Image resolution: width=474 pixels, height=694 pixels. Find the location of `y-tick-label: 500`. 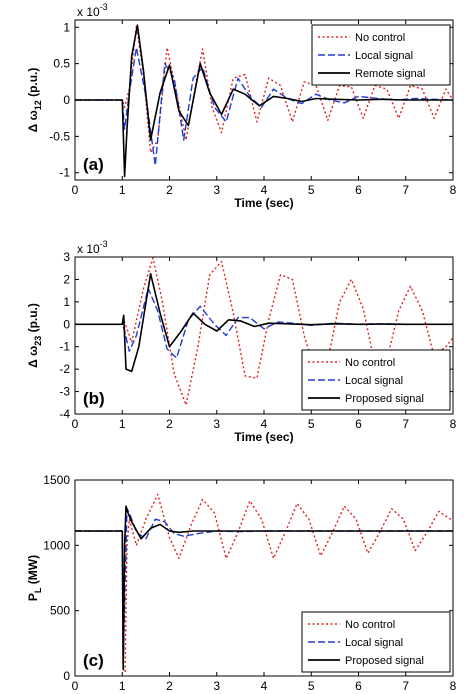

y-tick-label: 500 is located at coordinates (60, 611).